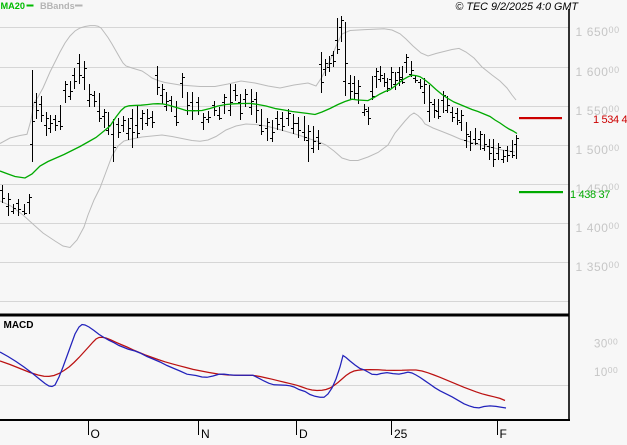 The height and width of the screenshot is (445, 627). What do you see at coordinates (598, 111) in the screenshot?
I see `svg-text: 1 55000` at bounding box center [598, 111].